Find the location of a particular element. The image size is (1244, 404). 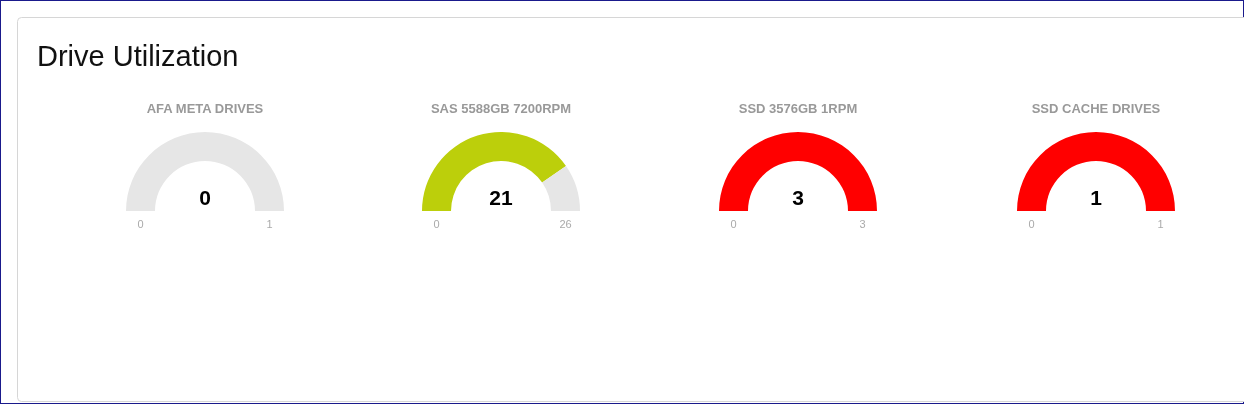

chart-title: SSD 3576GB 1RPM is located at coordinates (798, 108).